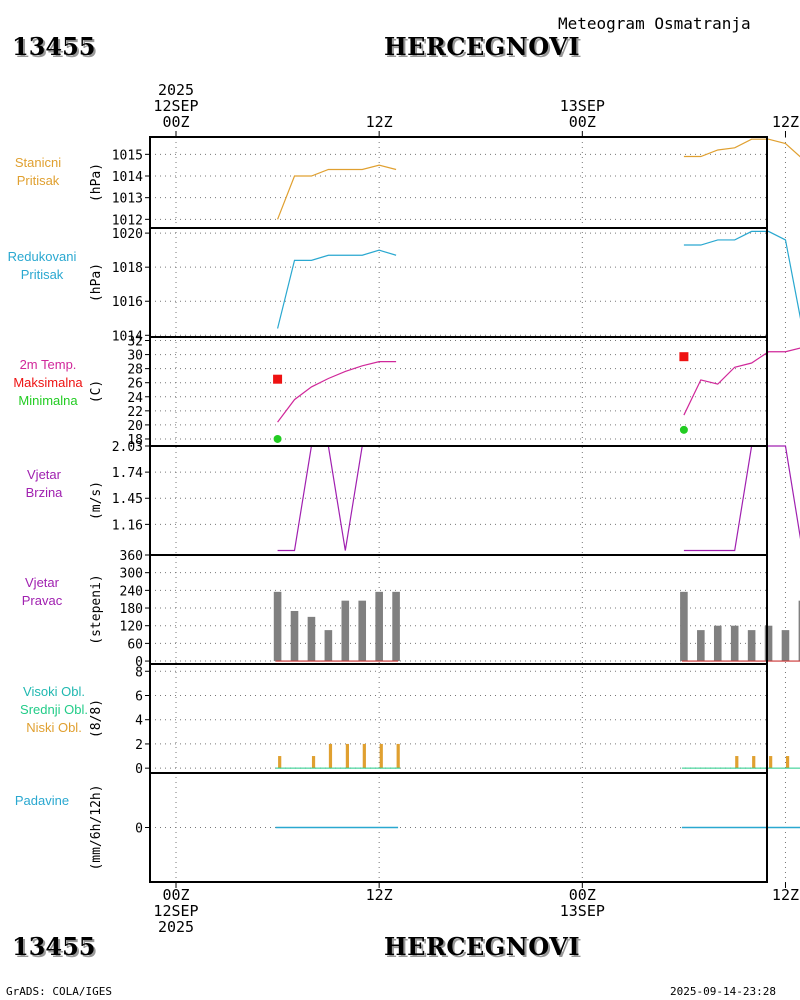 The image size is (800, 1000). Describe the element at coordinates (131, 556) in the screenshot. I see `y-tick-label: 360` at that location.